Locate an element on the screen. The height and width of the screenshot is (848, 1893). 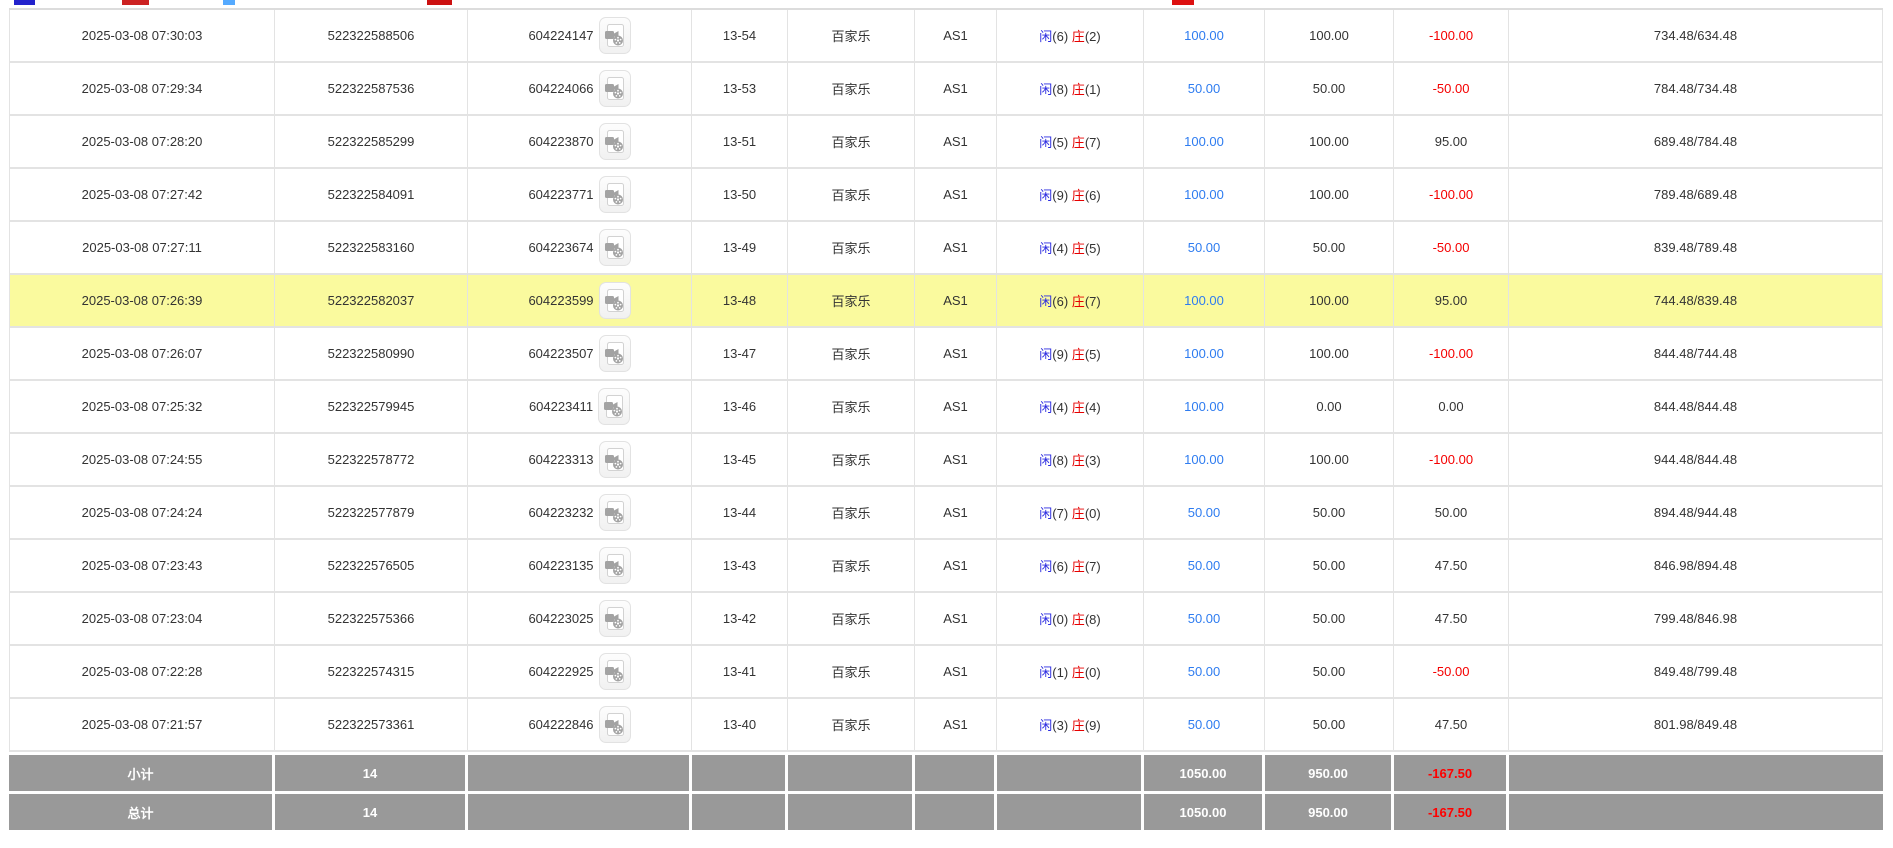
balance: 689.48/784.48 is located at coordinates (1696, 142).